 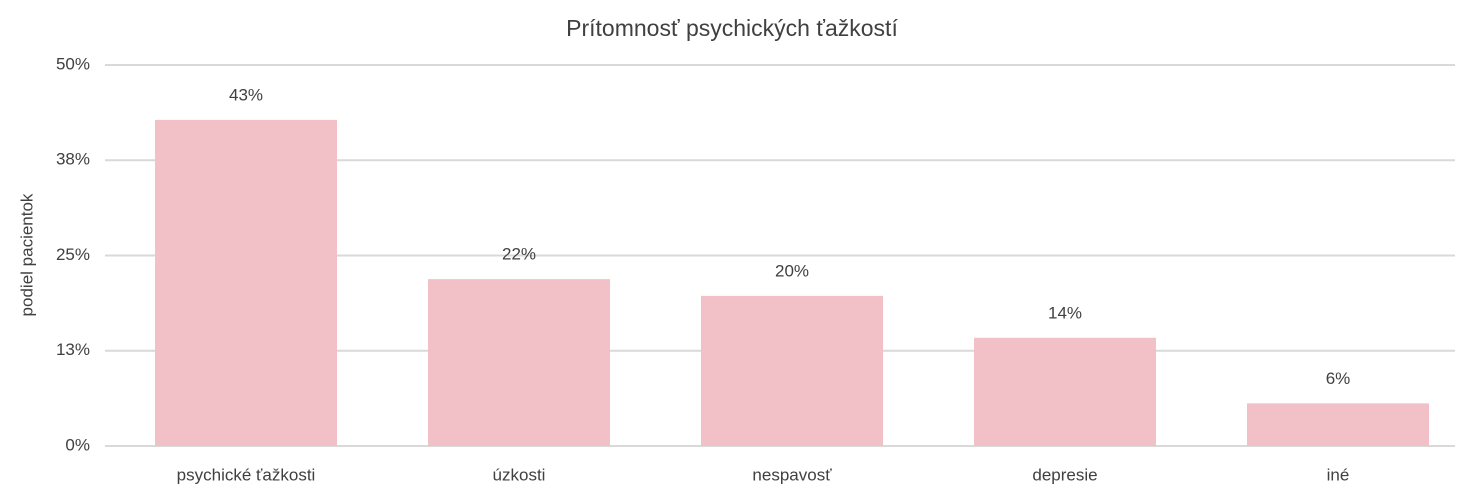 What do you see at coordinates (1338, 378) in the screenshot?
I see `data-label: 6%` at bounding box center [1338, 378].